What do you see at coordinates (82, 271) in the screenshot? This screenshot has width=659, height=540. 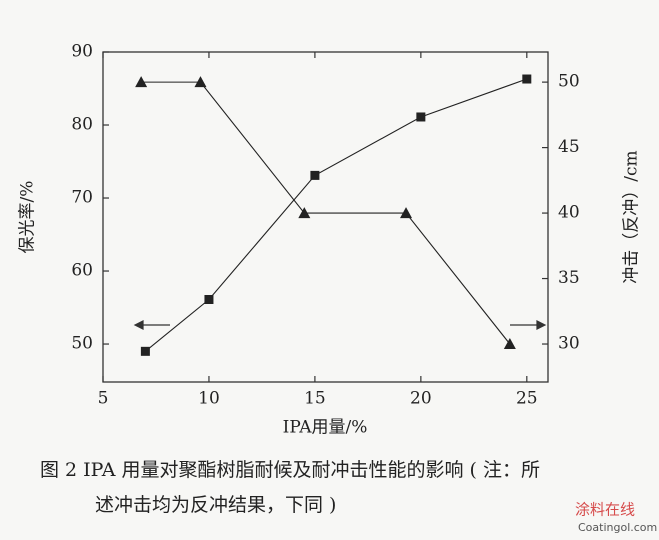 I see `y-tick-label: 60` at bounding box center [82, 271].